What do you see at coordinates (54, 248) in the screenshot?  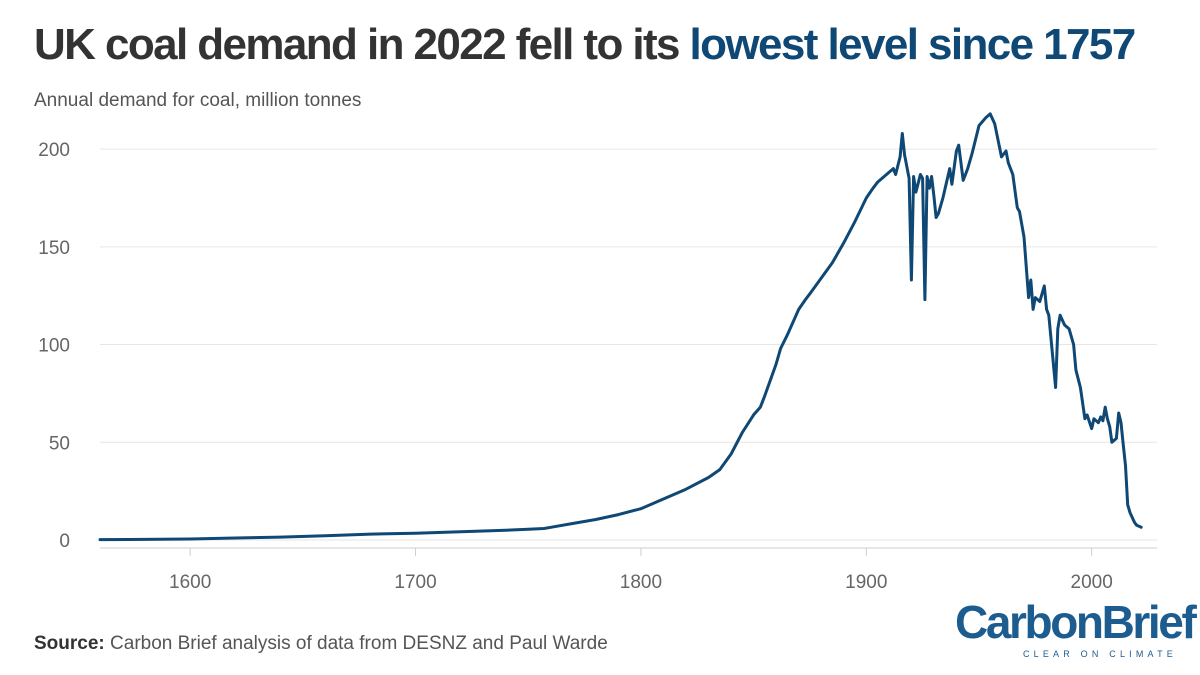 I see `y-tick-label: 150` at bounding box center [54, 248].